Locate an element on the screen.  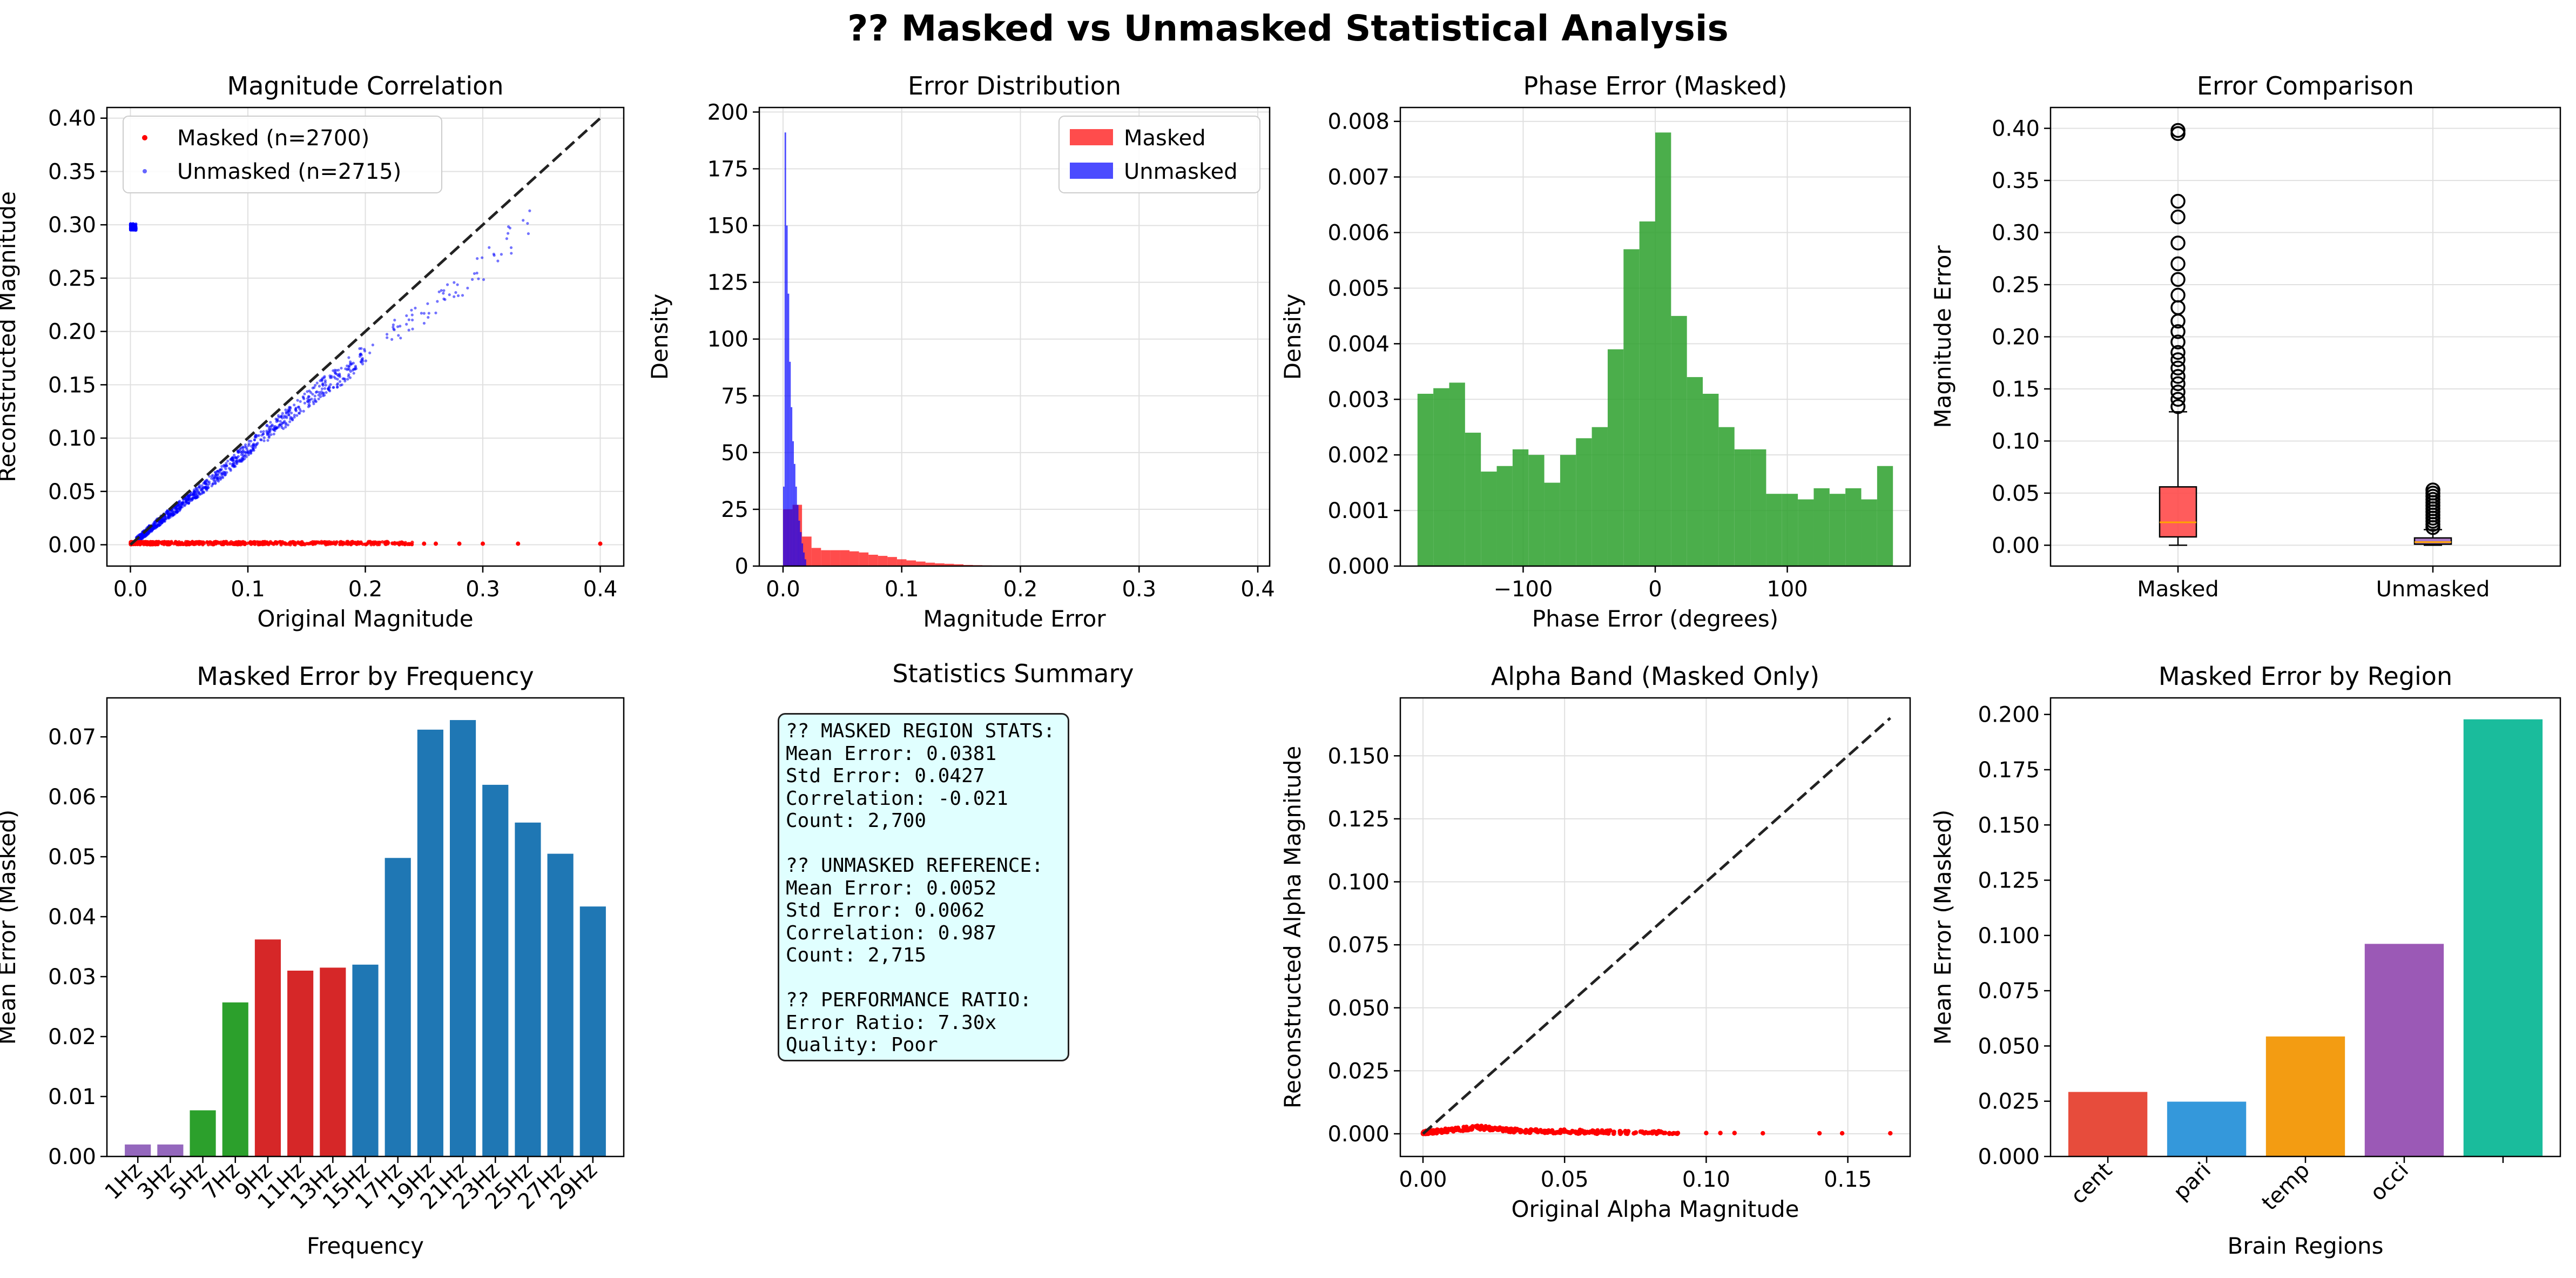
statistics-summary-title: Statistics Summary is located at coordinates (1013, 673).